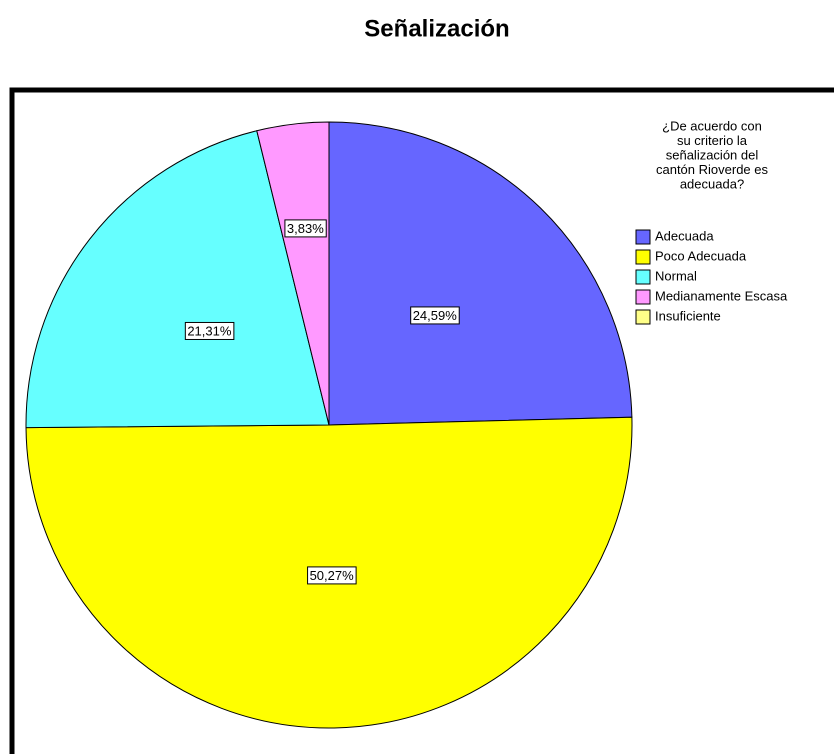  I want to click on legend-title: cantón Rioverde es, so click(712, 169).